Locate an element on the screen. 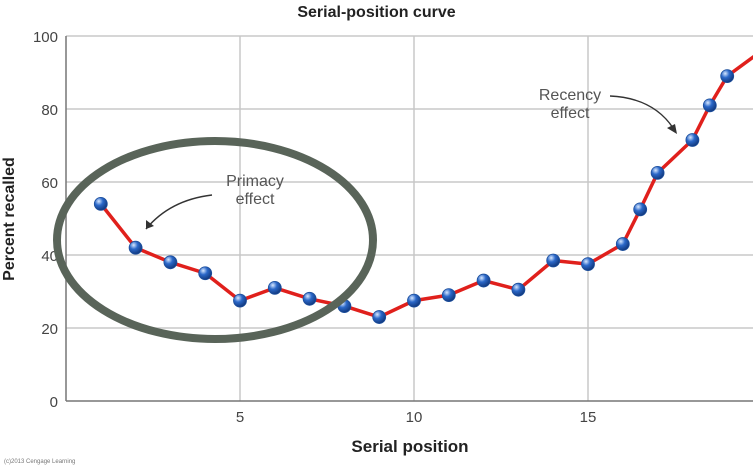 This screenshot has width=753, height=468. y-tick-label: 20 is located at coordinates (49, 329).